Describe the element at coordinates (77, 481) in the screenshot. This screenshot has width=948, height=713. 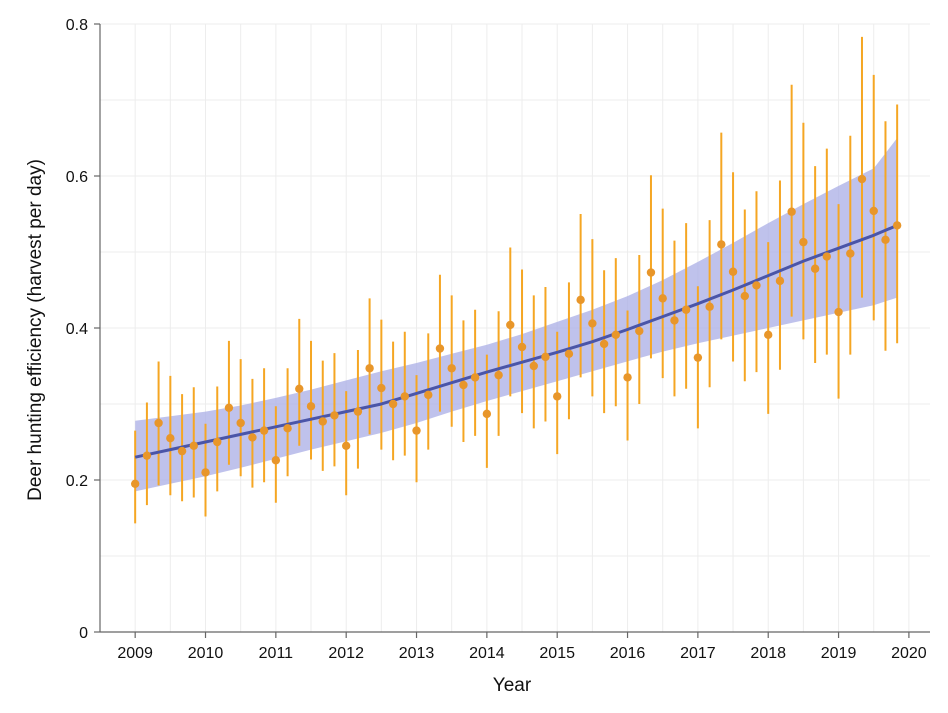
I see `y-tick-label: 0.2` at that location.